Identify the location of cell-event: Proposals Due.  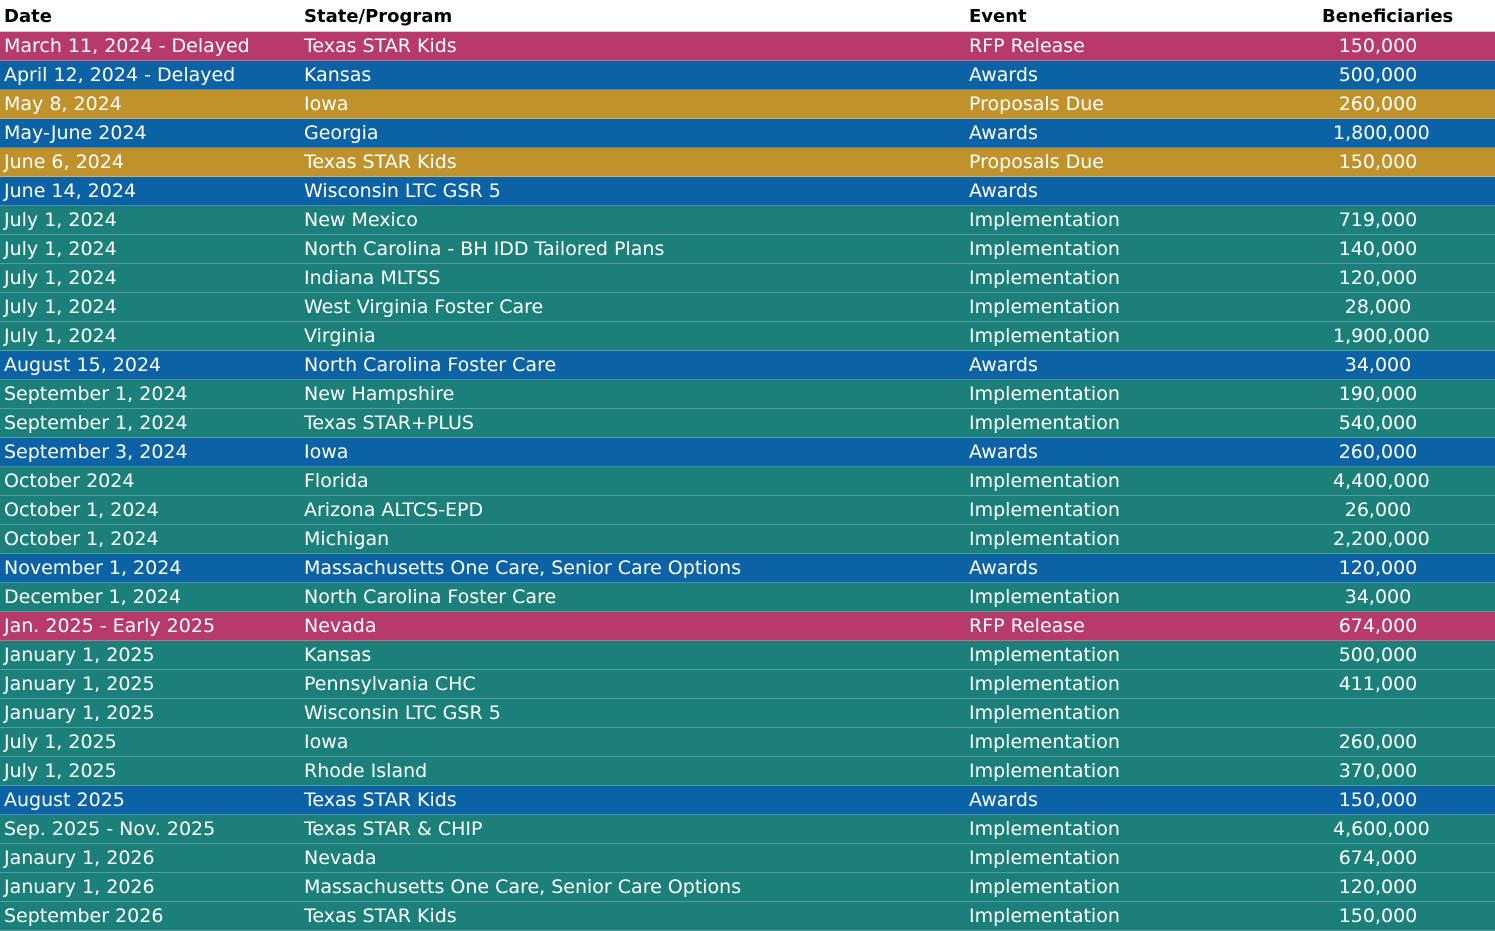
(1036, 162).